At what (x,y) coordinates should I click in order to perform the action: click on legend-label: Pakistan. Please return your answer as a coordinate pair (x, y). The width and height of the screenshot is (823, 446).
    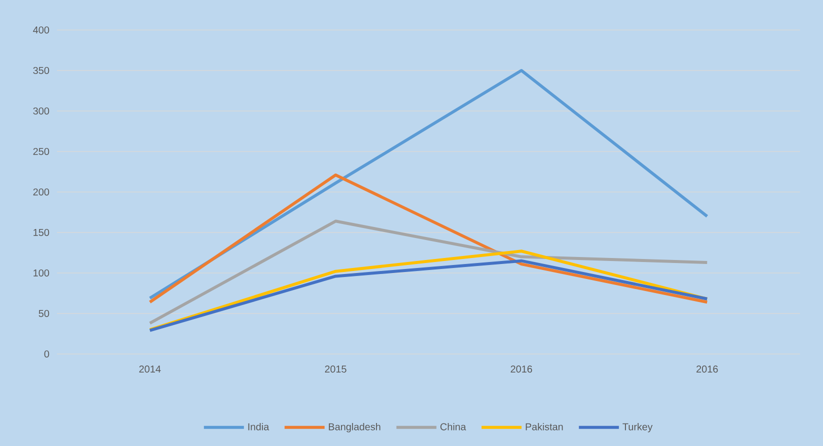
    Looking at the image, I should click on (544, 426).